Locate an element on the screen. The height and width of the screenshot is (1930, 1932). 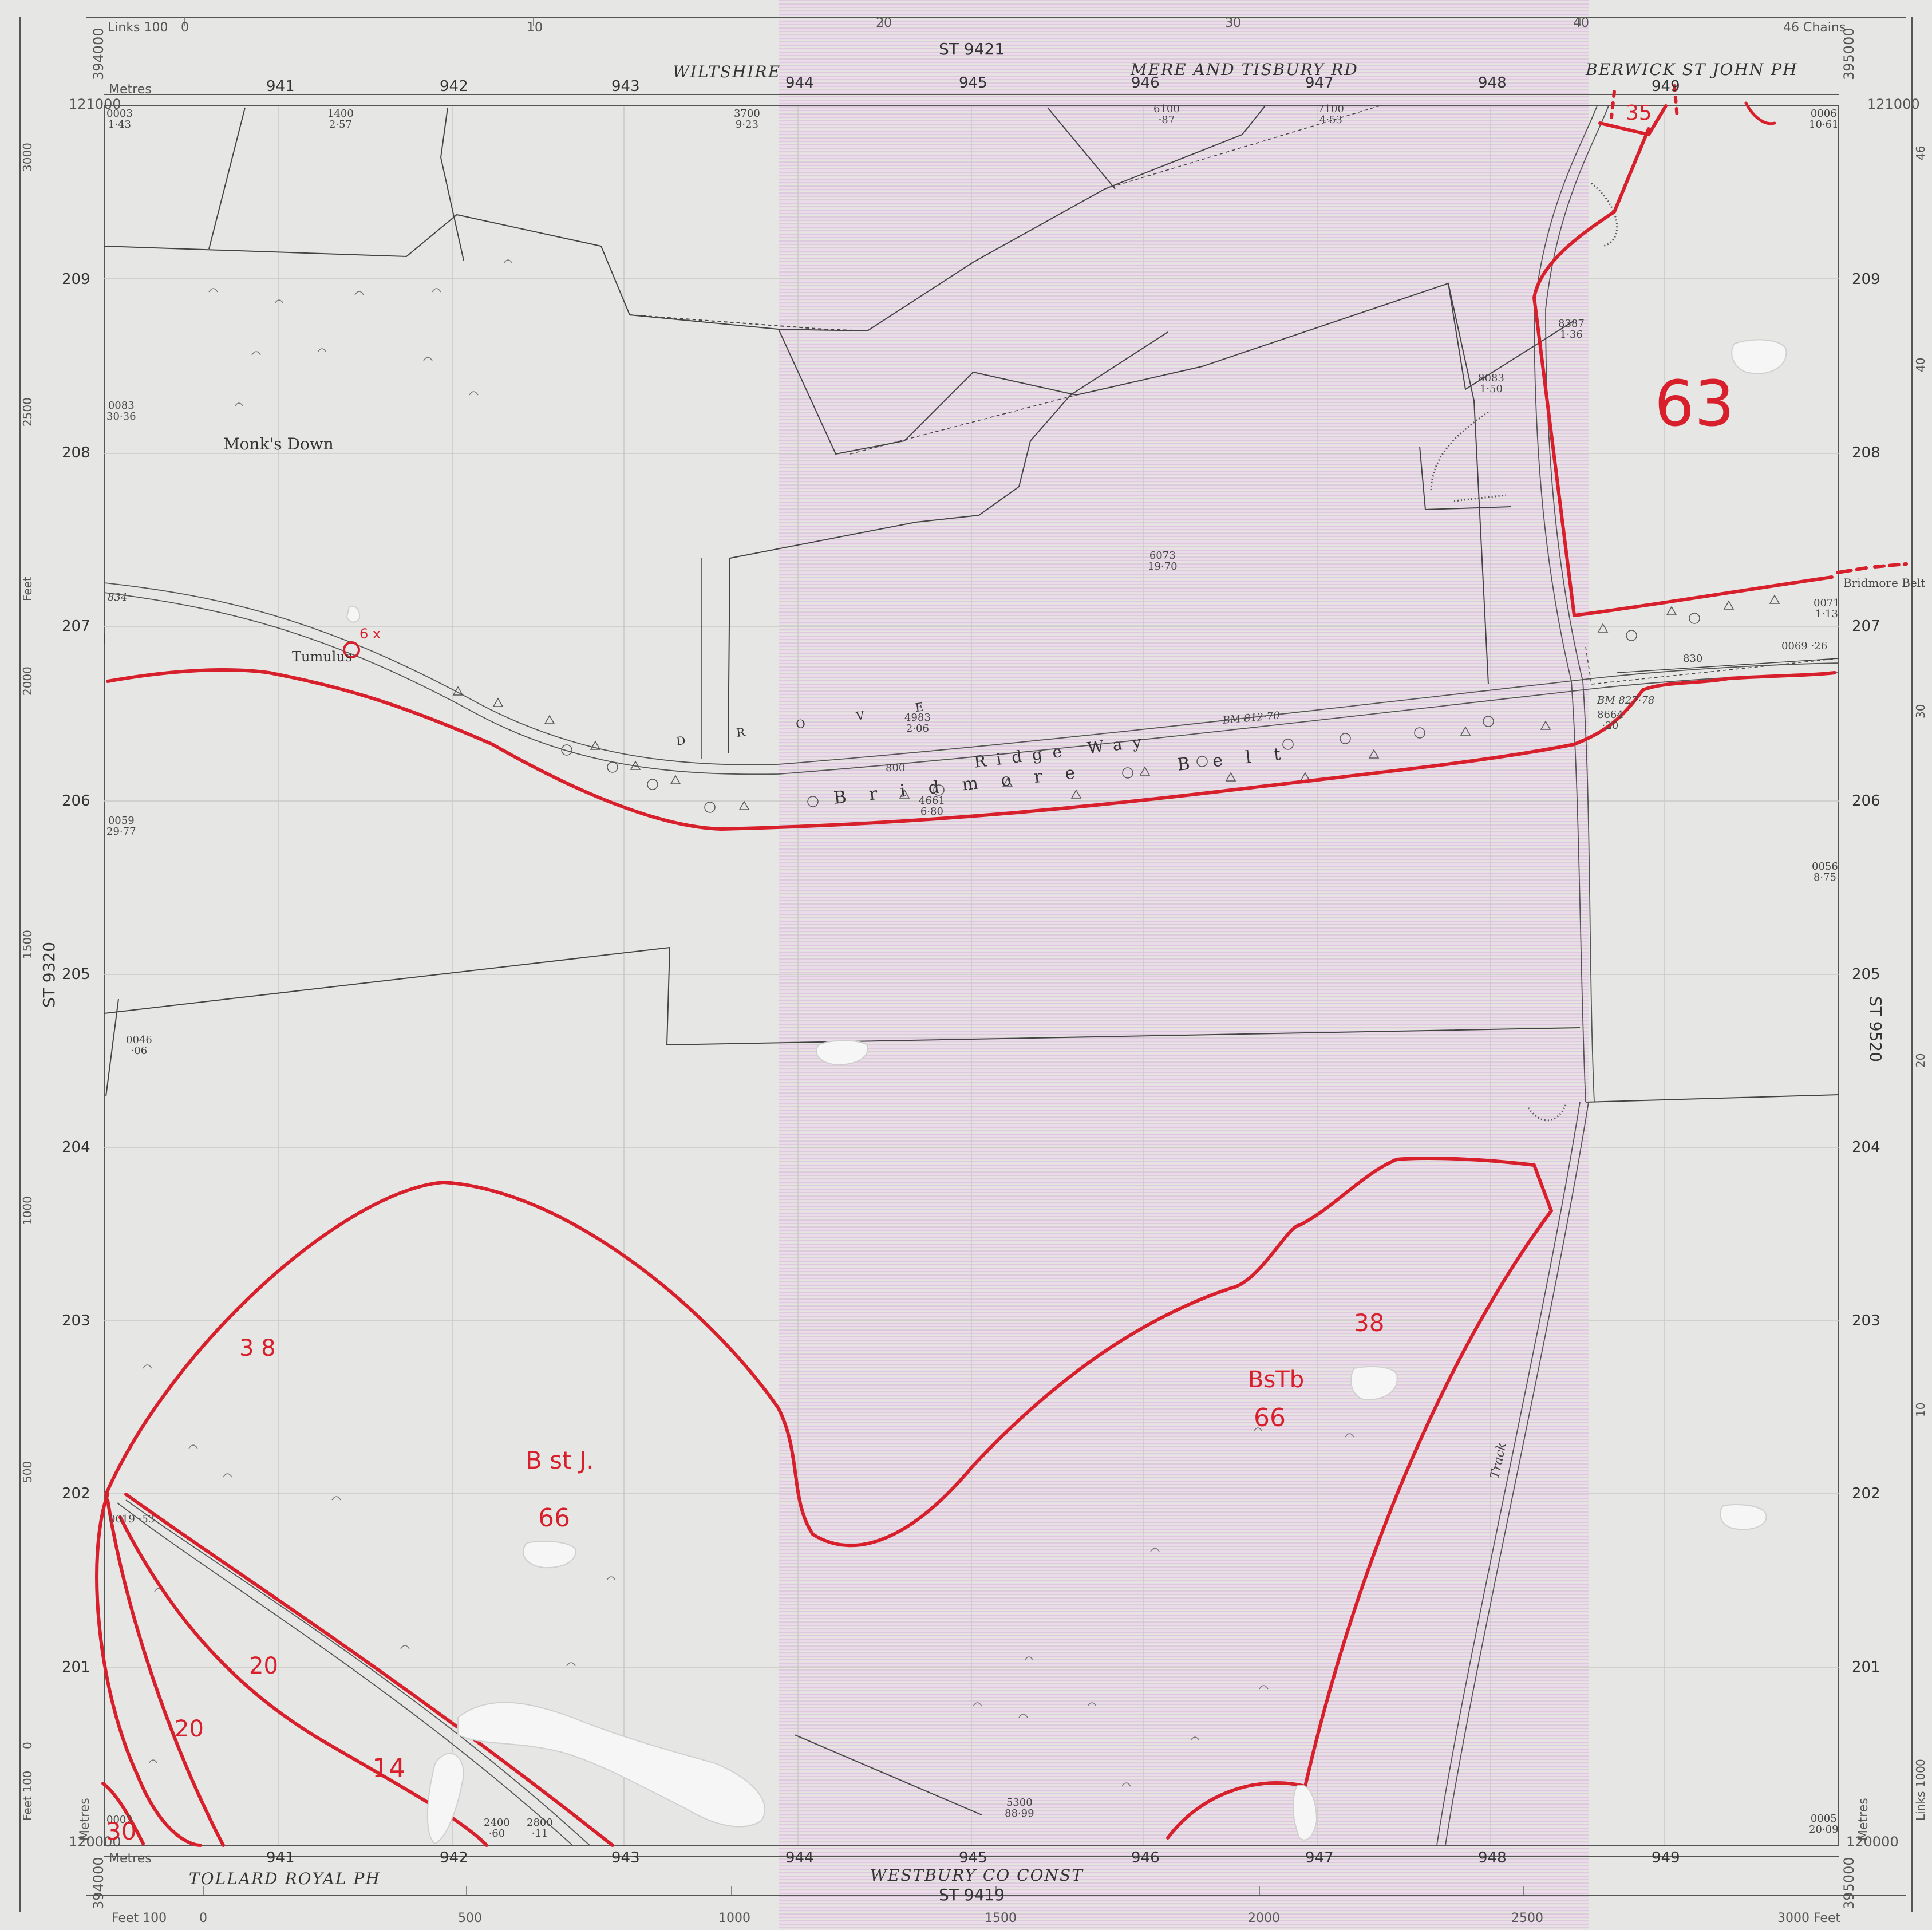
northing-left-207: 207 is located at coordinates (76, 626).